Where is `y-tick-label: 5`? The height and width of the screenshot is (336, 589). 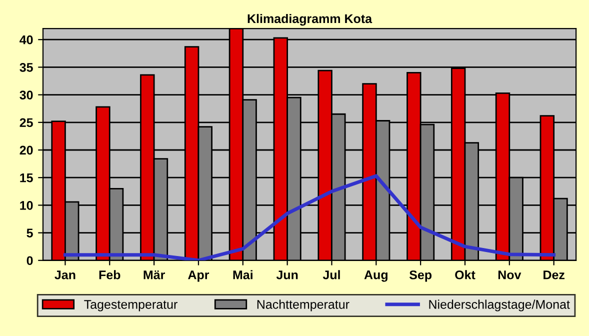 y-tick-label: 5 is located at coordinates (29, 233).